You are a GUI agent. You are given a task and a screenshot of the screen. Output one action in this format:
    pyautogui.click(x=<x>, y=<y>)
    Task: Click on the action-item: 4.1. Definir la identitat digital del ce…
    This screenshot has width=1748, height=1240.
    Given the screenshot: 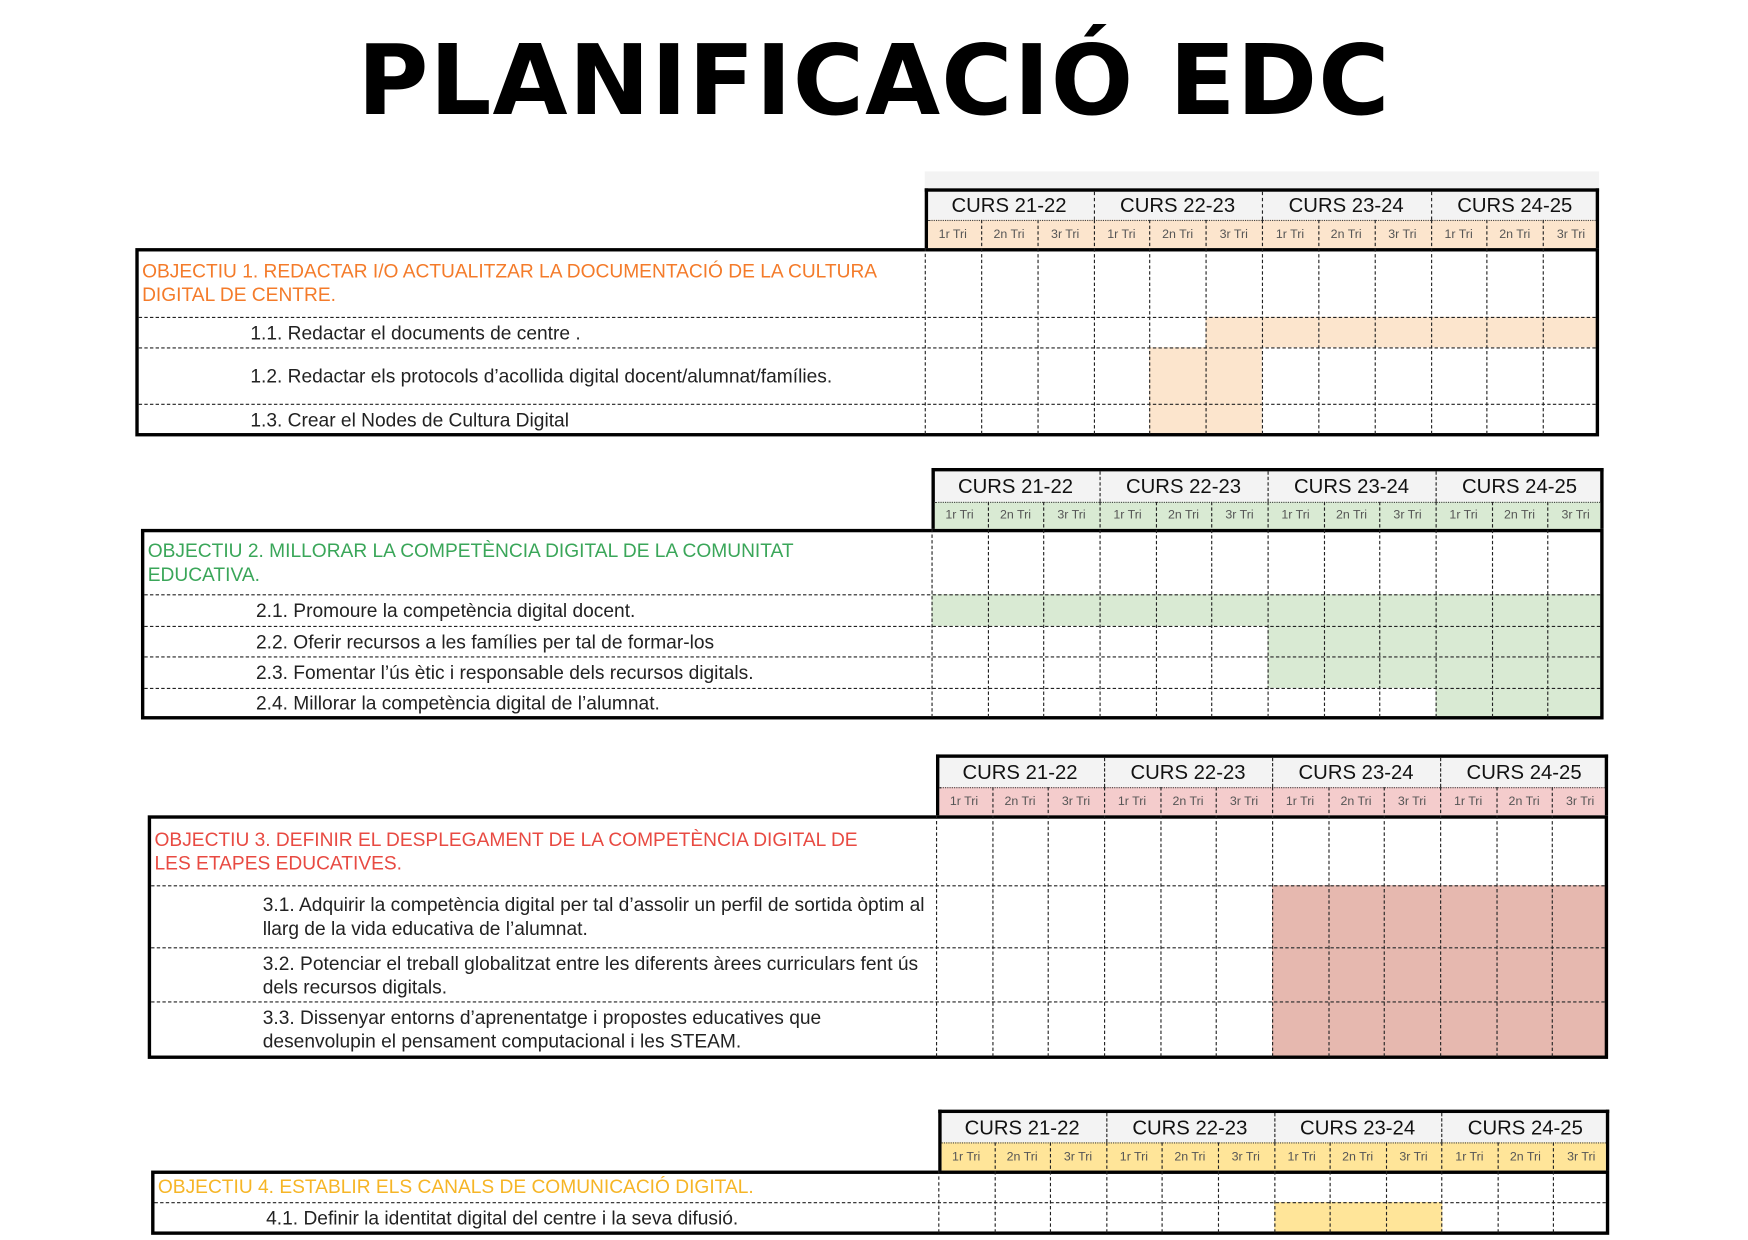 What is the action you would take?
    pyautogui.click(x=502, y=1218)
    